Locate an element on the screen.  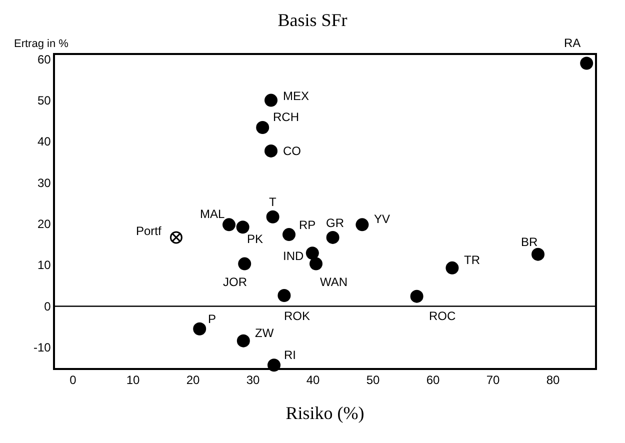
series-label: CO is located at coordinates (292, 151).